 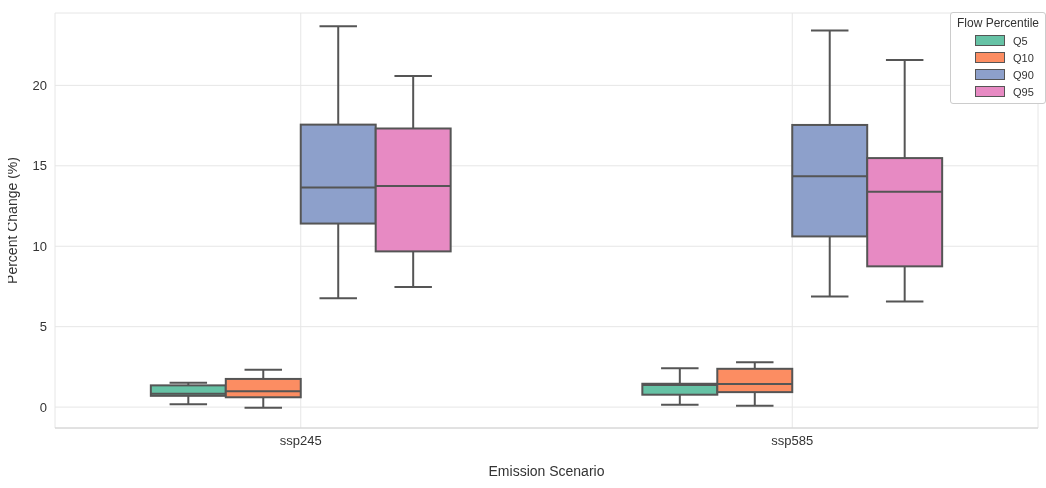 I want to click on y-tick-label: 0, so click(x=43, y=407).